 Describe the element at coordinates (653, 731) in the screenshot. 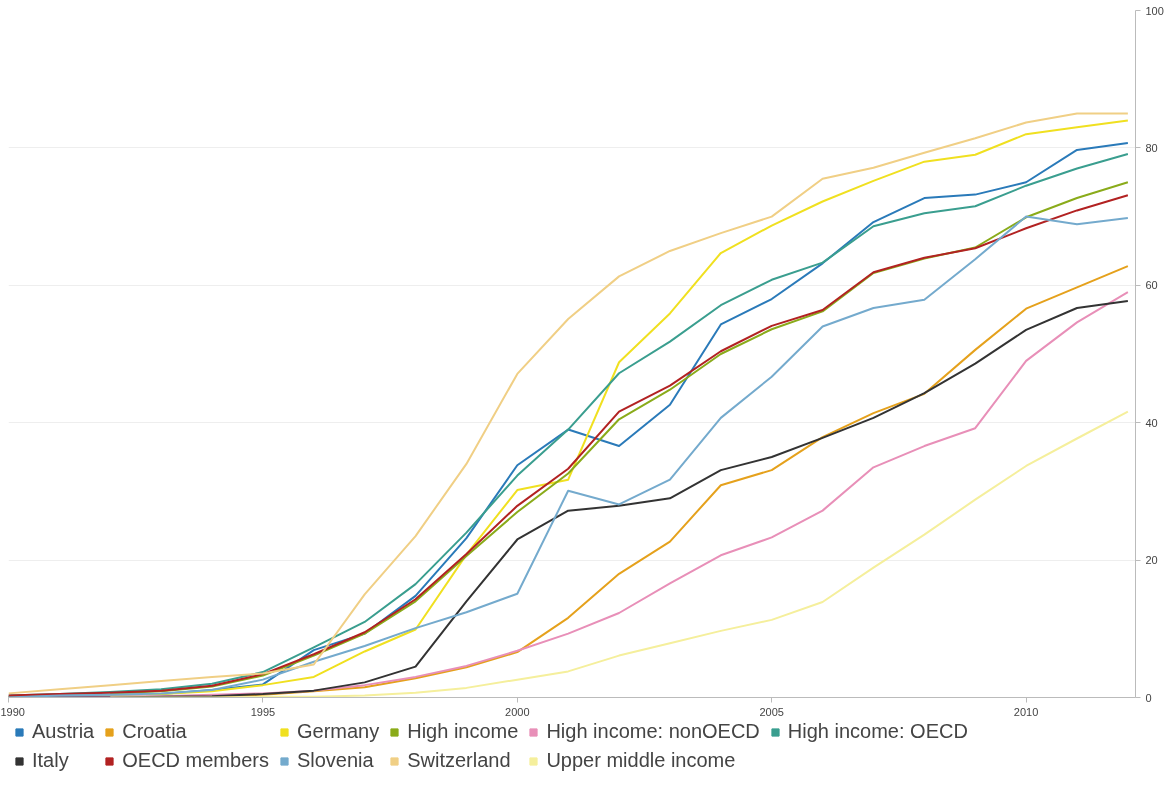

I see `legend-label: High income: nonOECD` at that location.